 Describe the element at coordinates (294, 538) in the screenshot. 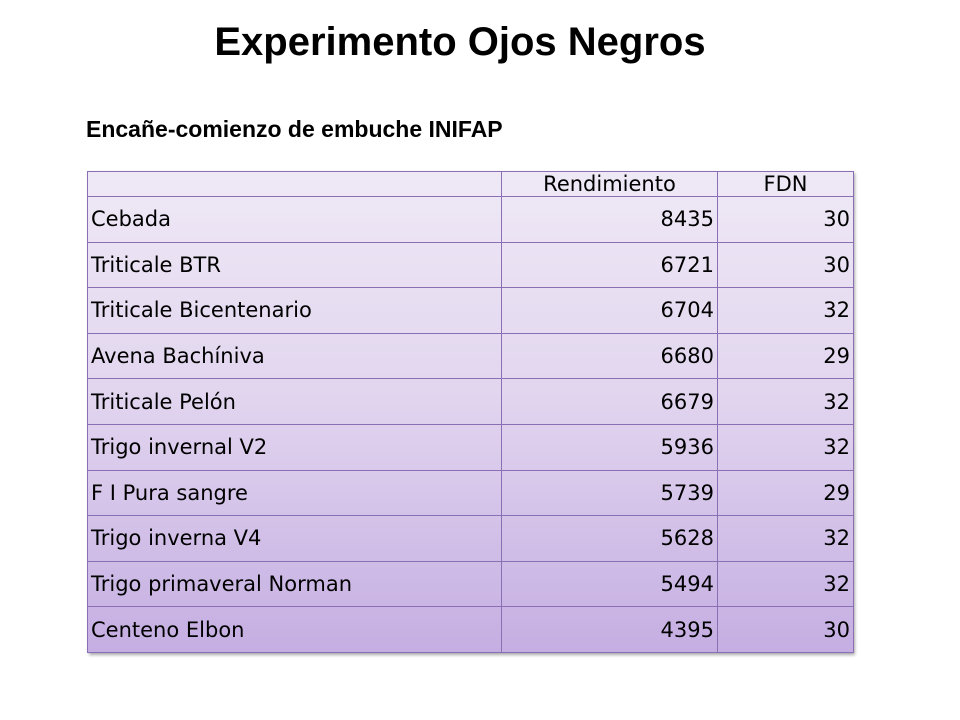

I see `cell-variety: Trigo inverna V4` at that location.